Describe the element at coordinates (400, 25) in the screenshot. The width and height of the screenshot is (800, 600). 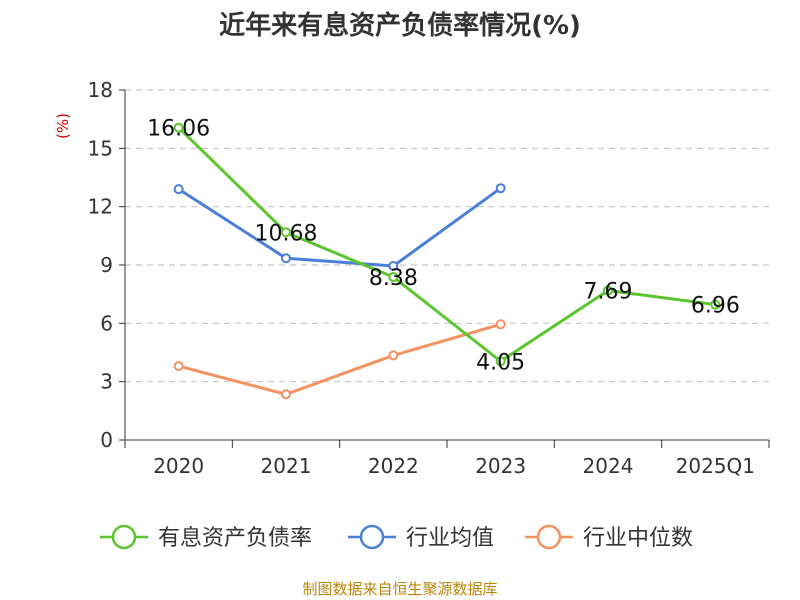
I see `chart-title: 近年来有息资产负债率情况(%)` at that location.